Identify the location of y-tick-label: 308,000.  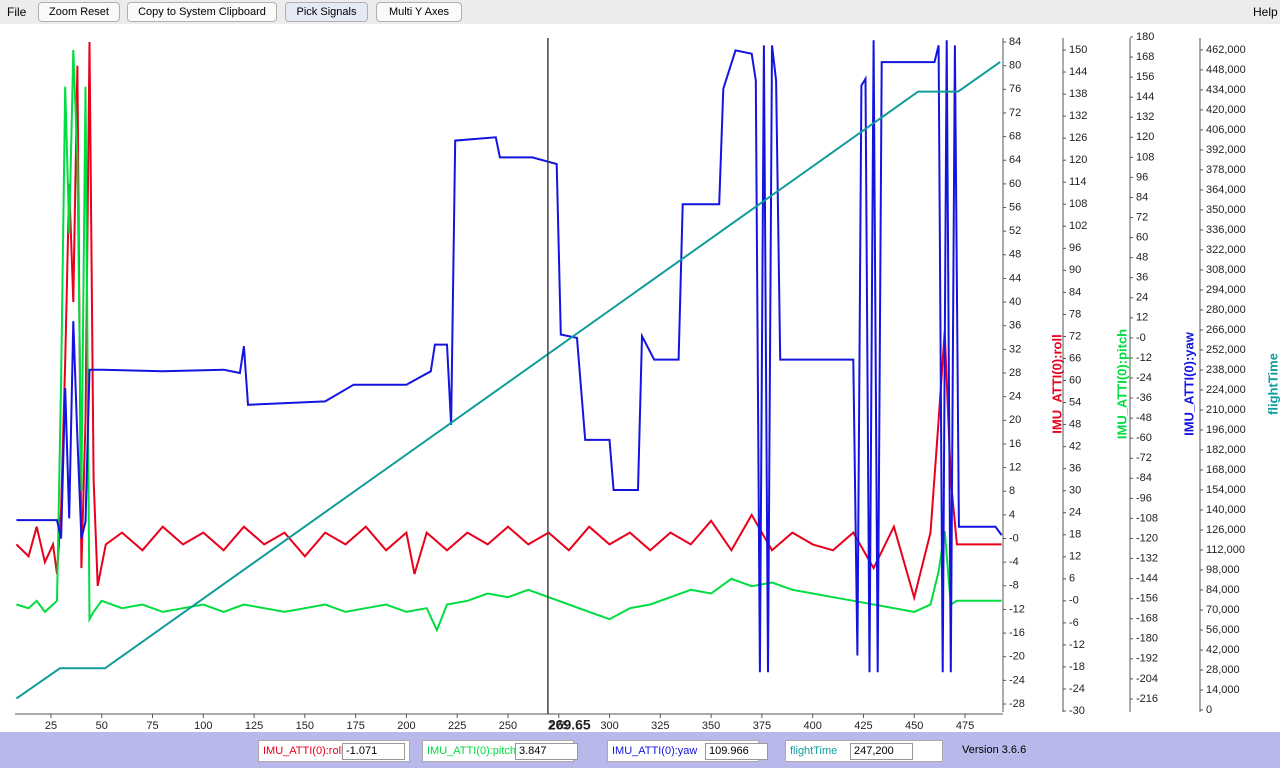
(1226, 270).